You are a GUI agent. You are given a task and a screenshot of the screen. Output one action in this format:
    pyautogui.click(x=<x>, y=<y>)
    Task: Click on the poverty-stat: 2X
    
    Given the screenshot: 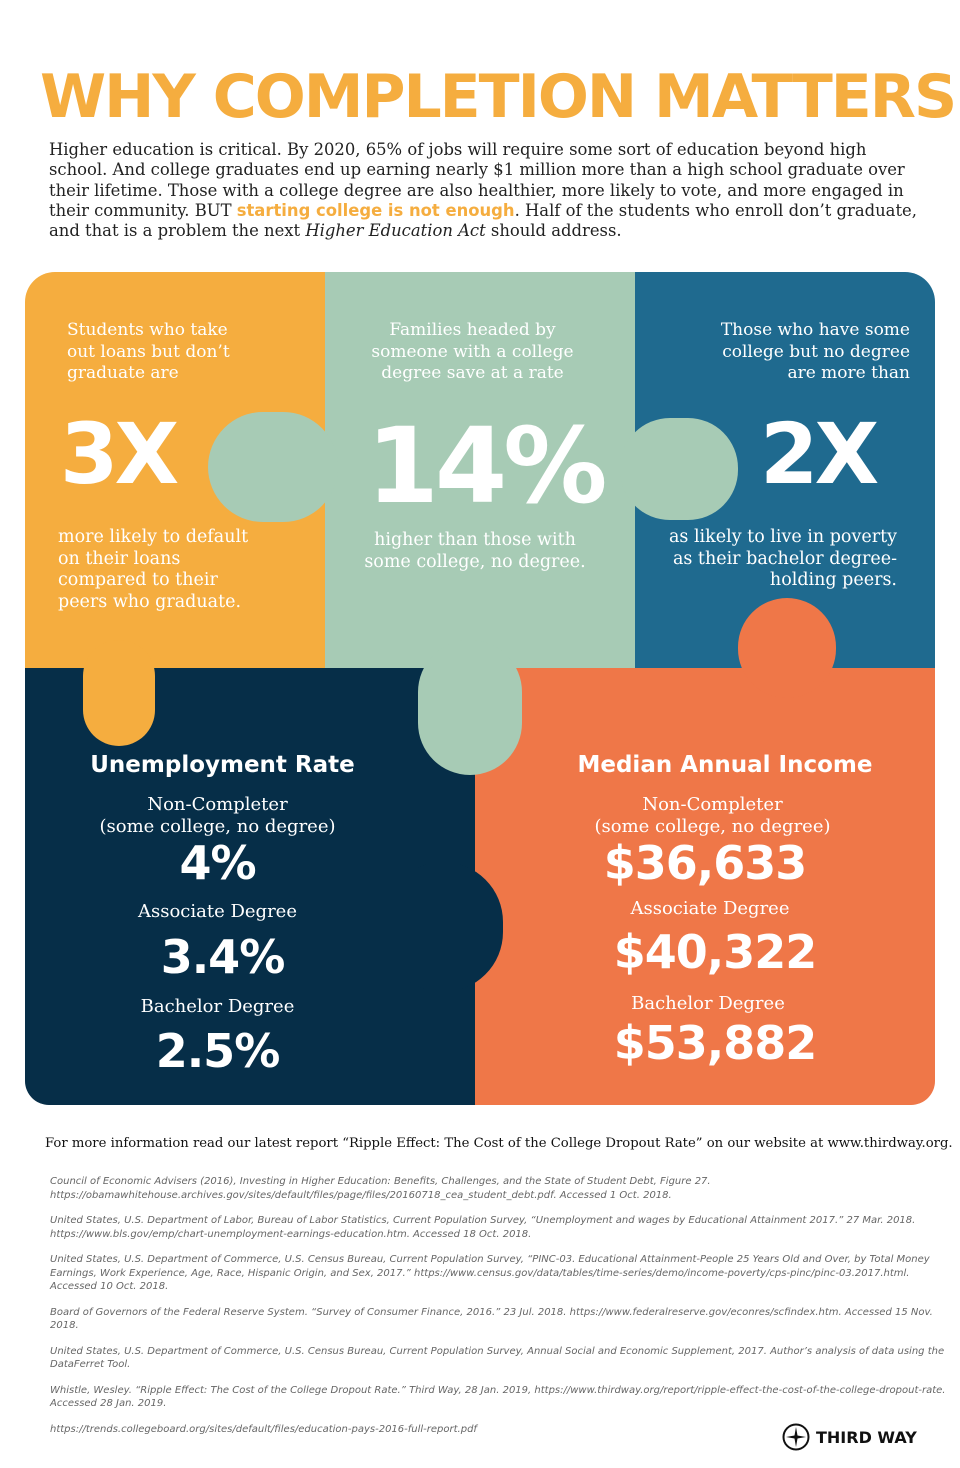 What is the action you would take?
    pyautogui.click(x=819, y=454)
    